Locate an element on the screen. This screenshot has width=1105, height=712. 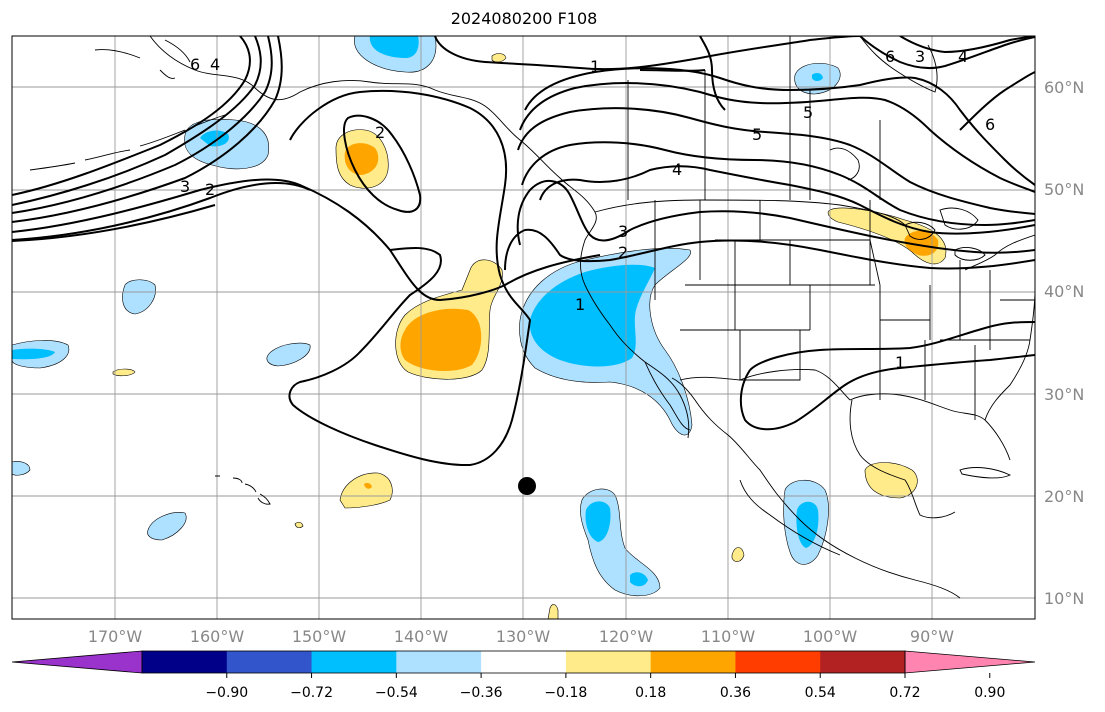
lat-label: 50°N is located at coordinates (1064, 189).